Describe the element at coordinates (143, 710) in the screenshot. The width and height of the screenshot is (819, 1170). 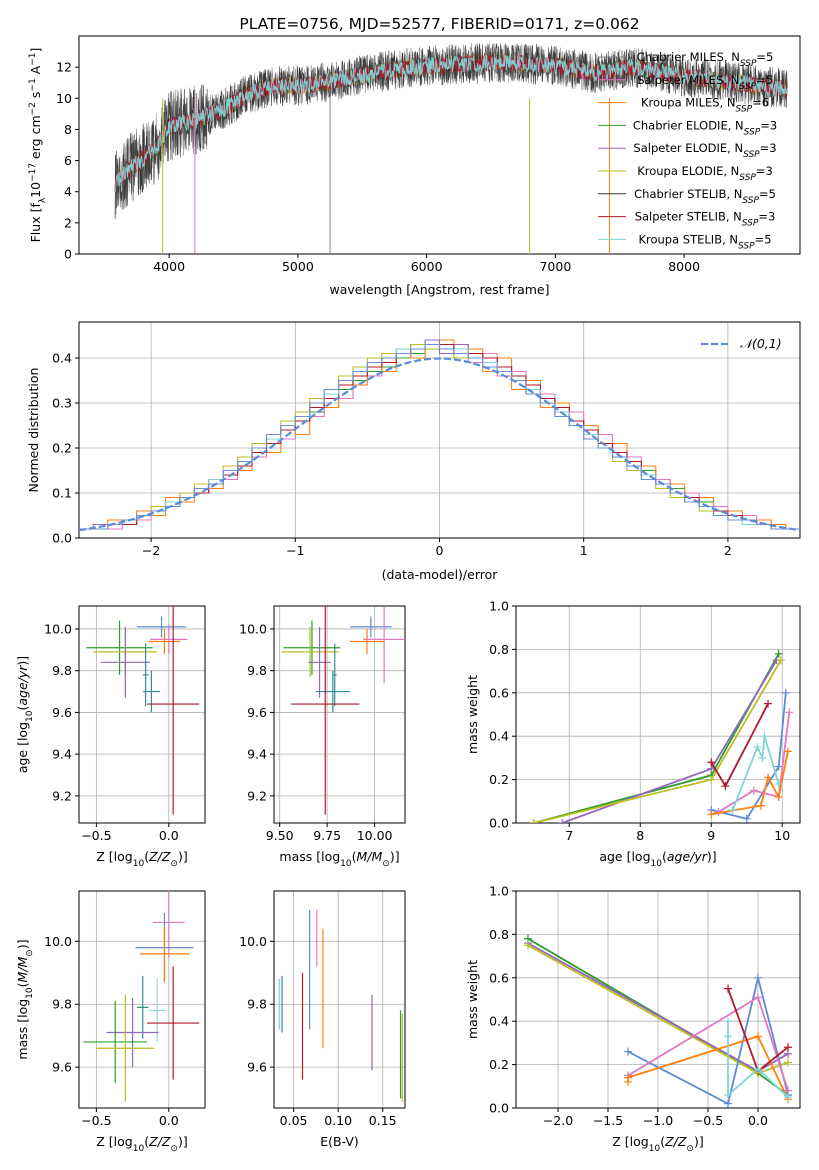
I see `errorbars` at that location.